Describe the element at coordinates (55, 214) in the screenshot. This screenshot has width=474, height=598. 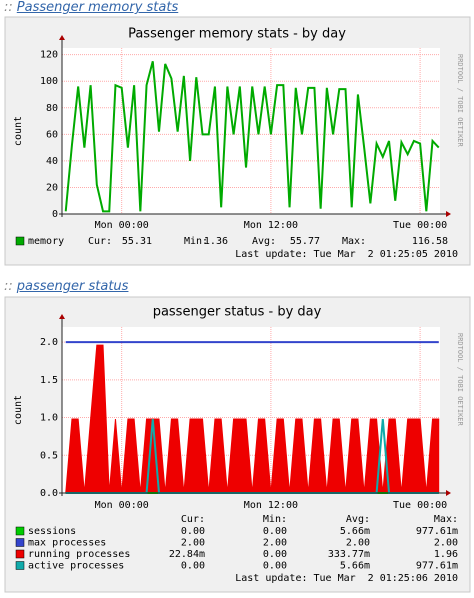
I see `y-tick-label: 0` at that location.